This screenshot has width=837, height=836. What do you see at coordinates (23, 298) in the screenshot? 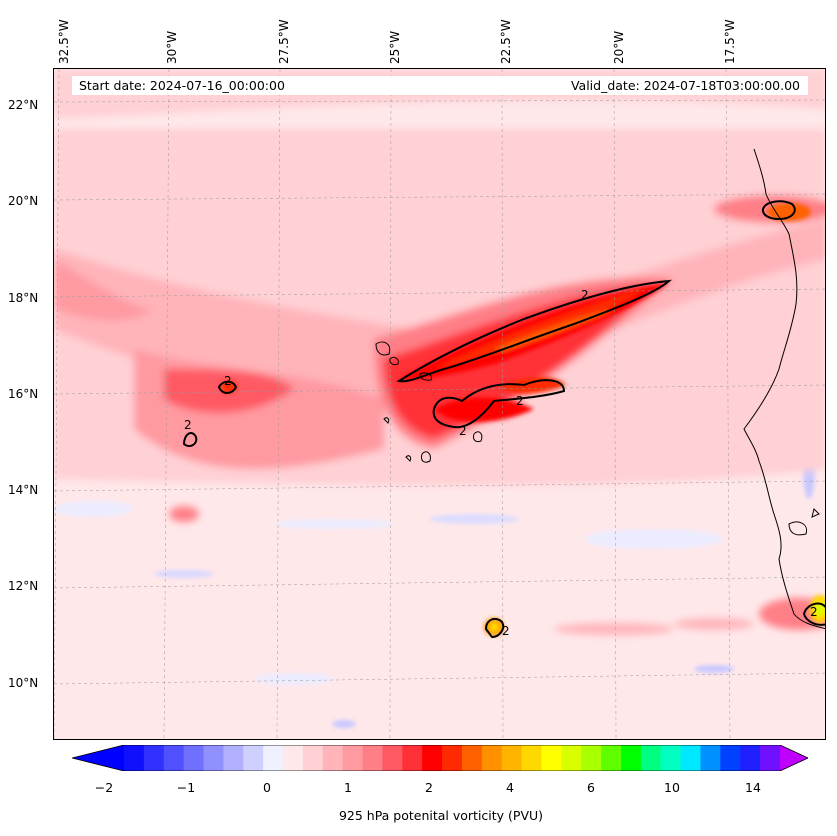
I see `lat-label: 18°N` at bounding box center [23, 298].